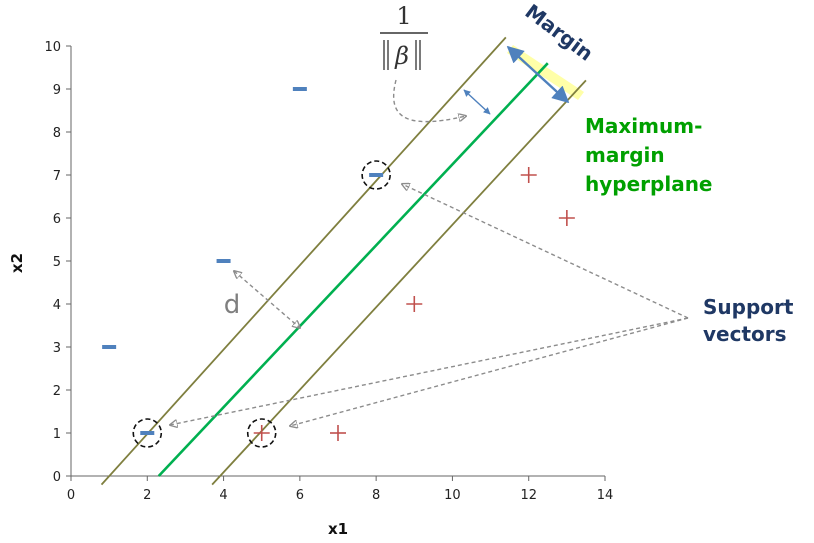 This screenshot has width=814, height=543. What do you see at coordinates (223, 495) in the screenshot?
I see `x-tick-label: 4` at bounding box center [223, 495].